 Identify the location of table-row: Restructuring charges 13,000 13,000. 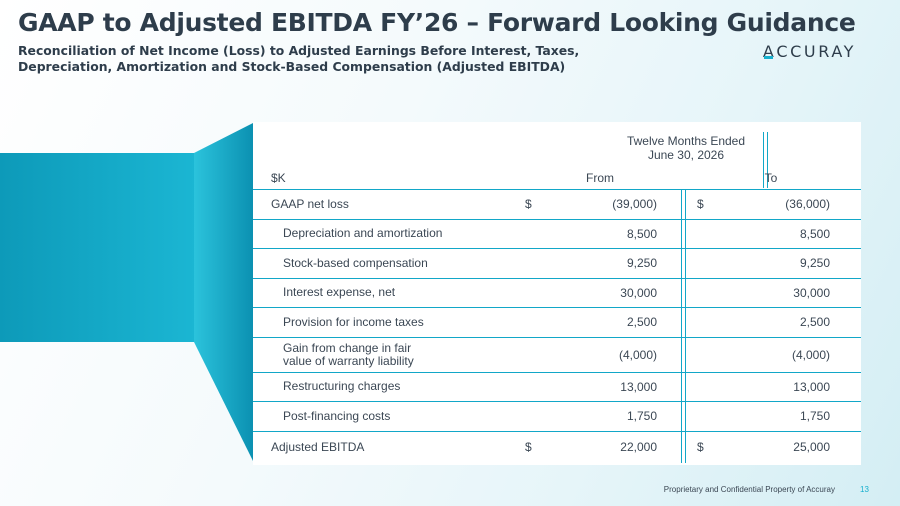
(557, 387).